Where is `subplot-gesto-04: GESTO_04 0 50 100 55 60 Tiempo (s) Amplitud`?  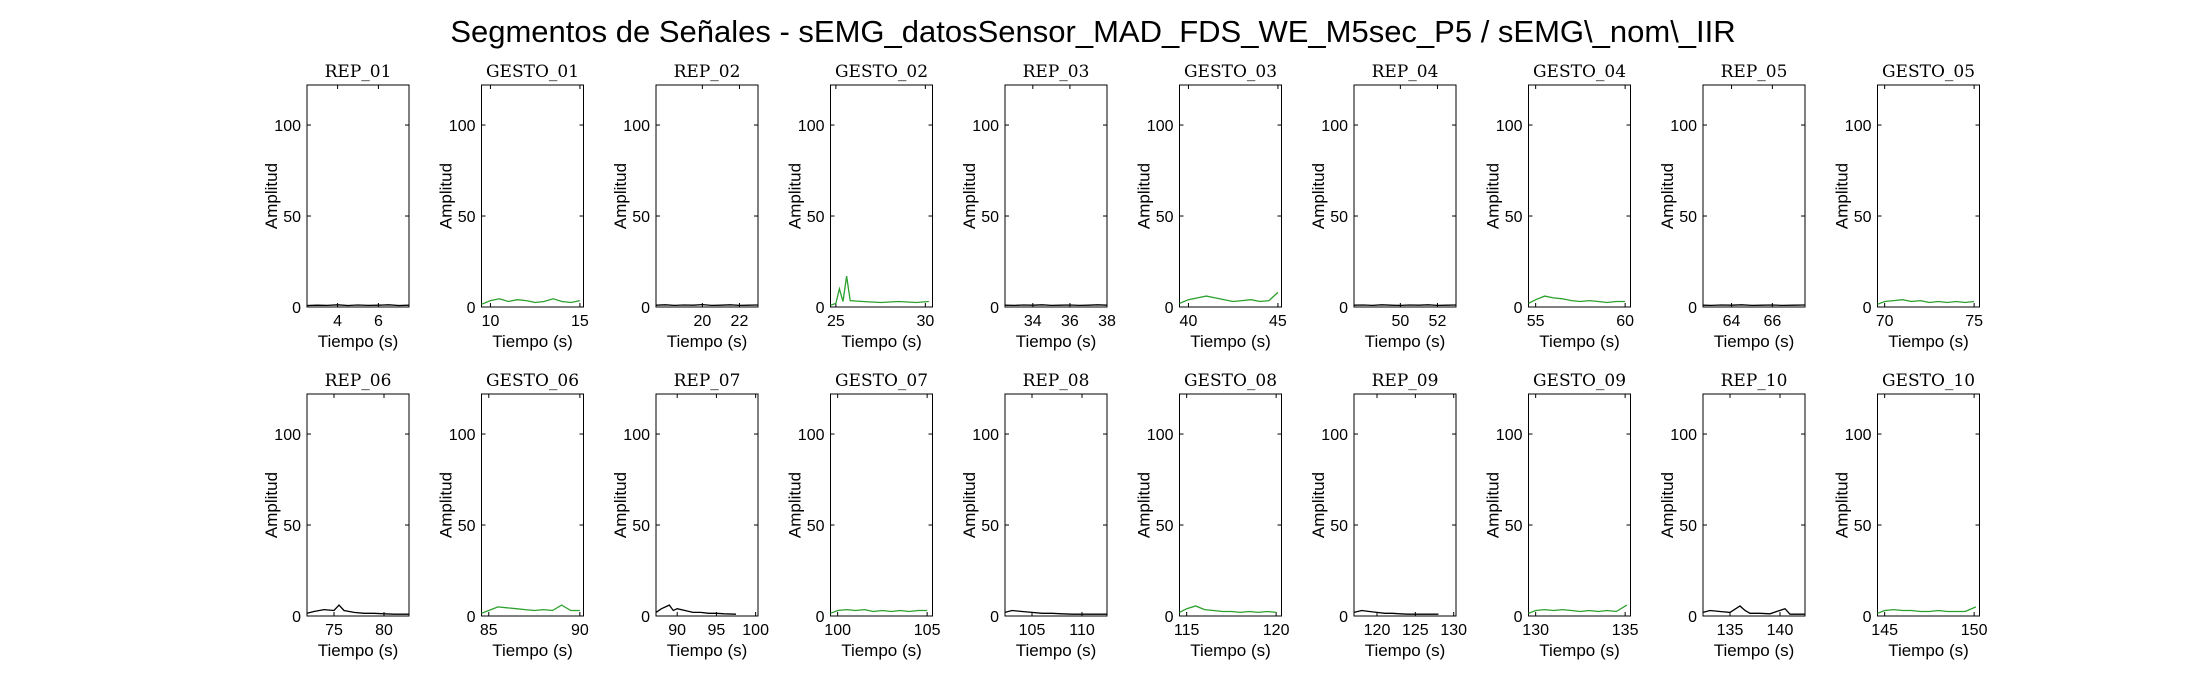 subplot-gesto-04: GESTO_04 0 50 100 55 60 Tiempo (s) Amplitud is located at coordinates (1559, 206).